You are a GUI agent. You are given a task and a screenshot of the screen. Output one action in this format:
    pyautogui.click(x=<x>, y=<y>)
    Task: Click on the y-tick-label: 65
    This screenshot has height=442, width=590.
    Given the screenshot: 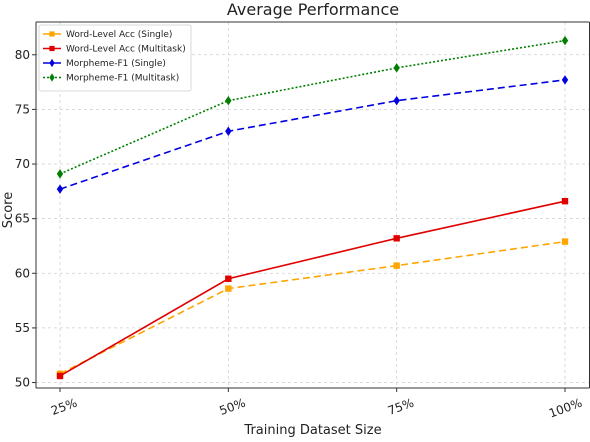 What is the action you would take?
    pyautogui.click(x=22, y=219)
    